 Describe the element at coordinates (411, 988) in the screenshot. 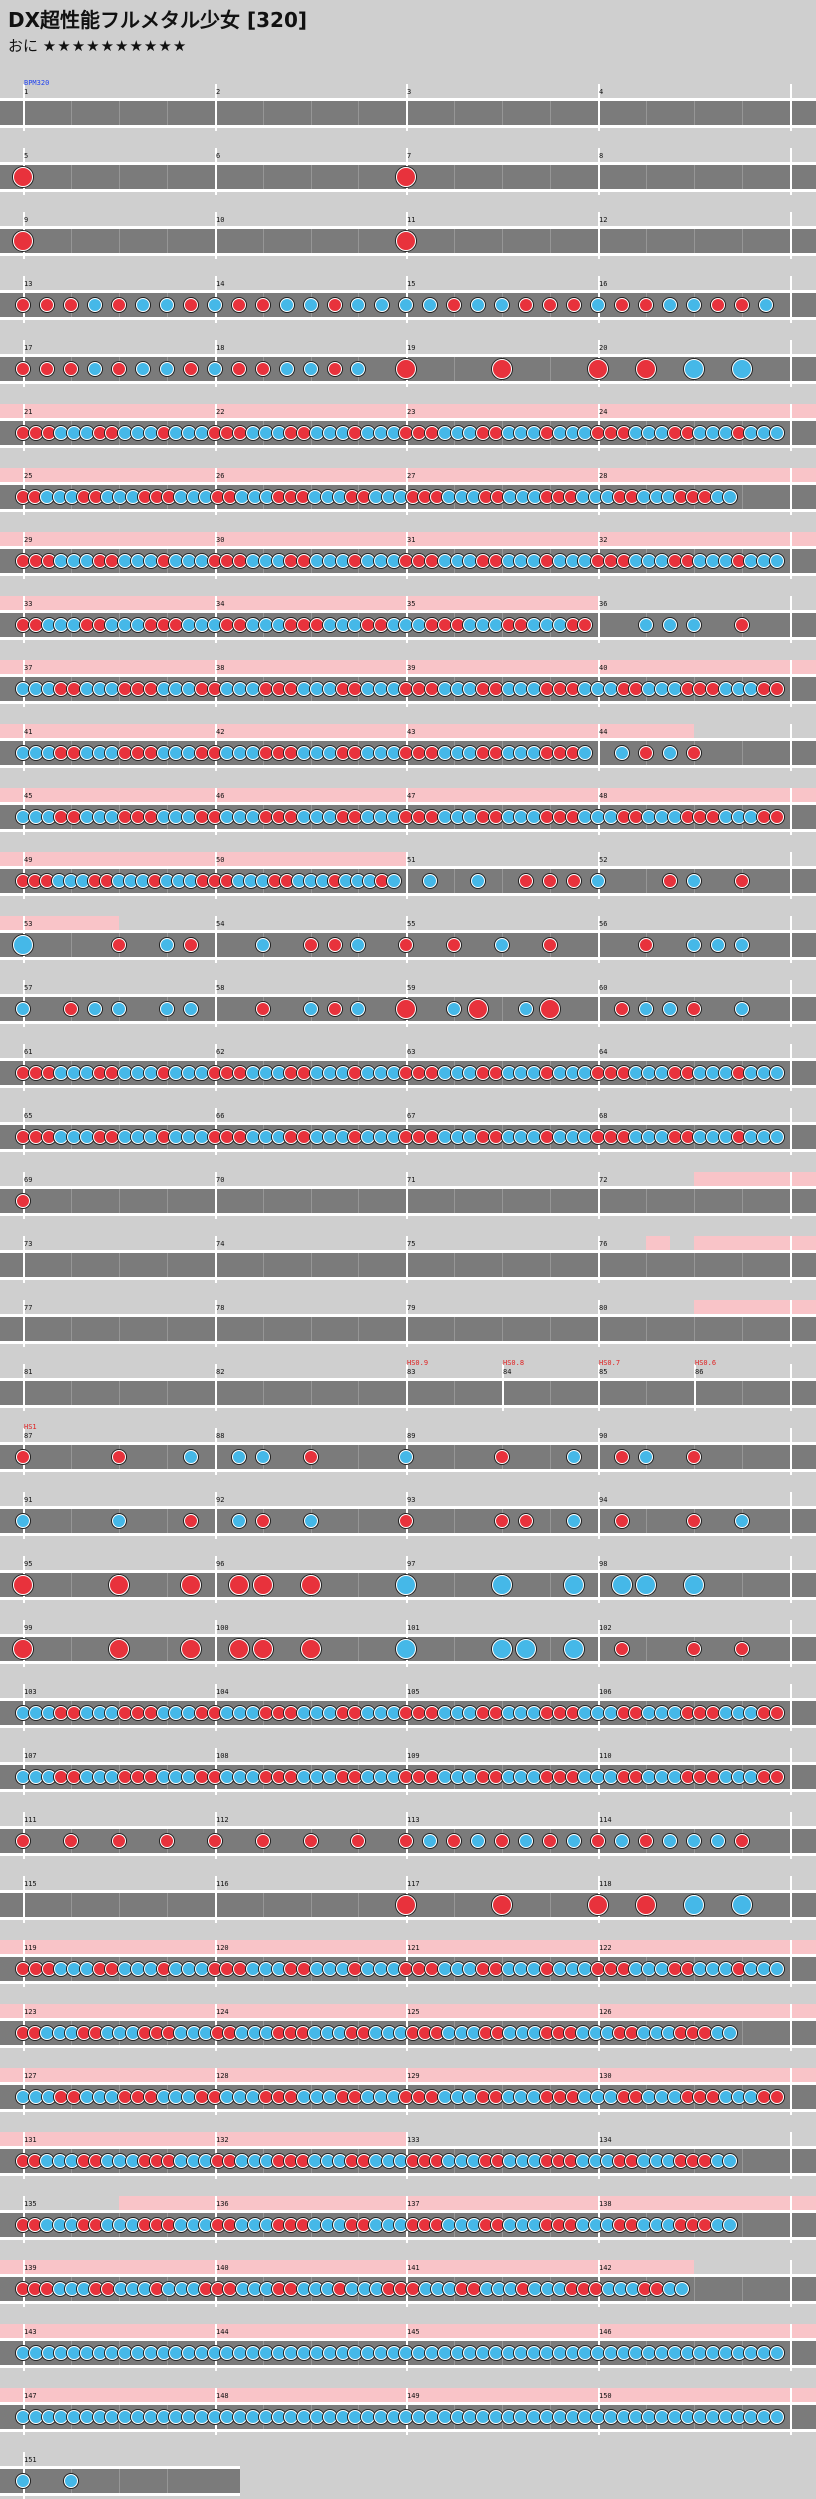

I see `measure-number: 59` at that location.